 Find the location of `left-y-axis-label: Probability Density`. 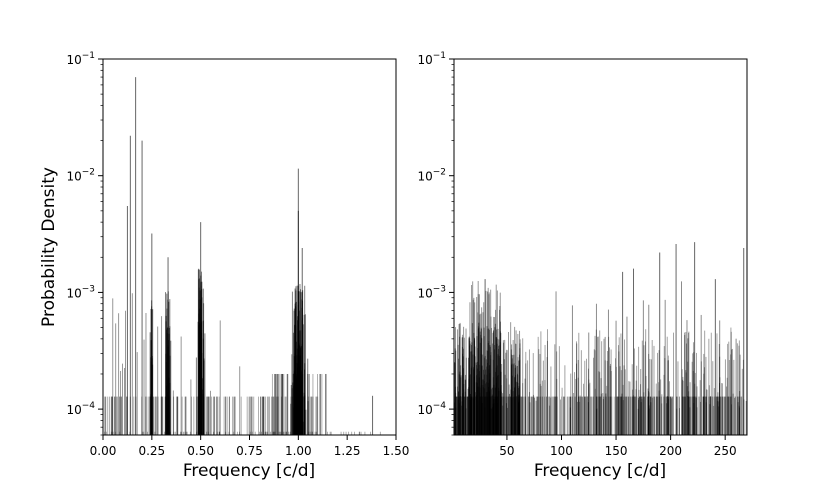

left-y-axis-label: Probability Density is located at coordinates (49, 247).